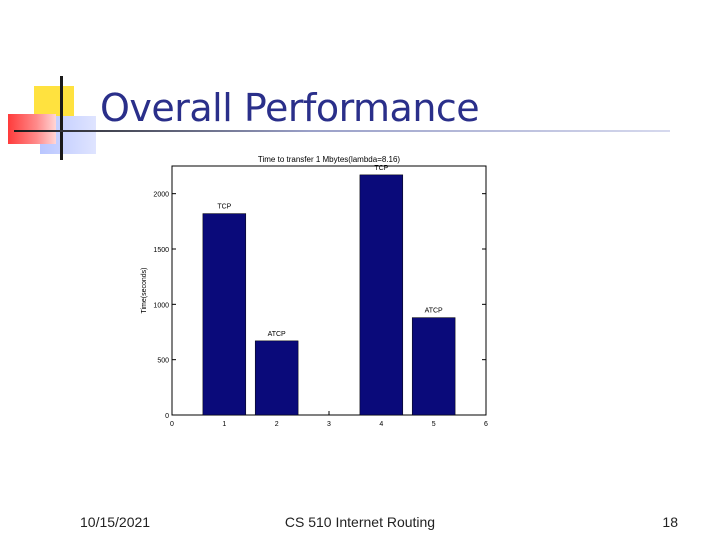 This screenshot has width=720, height=540. Describe the element at coordinates (360, 522) in the screenshot. I see `footer-course: CS 510 Internet Routing` at that location.